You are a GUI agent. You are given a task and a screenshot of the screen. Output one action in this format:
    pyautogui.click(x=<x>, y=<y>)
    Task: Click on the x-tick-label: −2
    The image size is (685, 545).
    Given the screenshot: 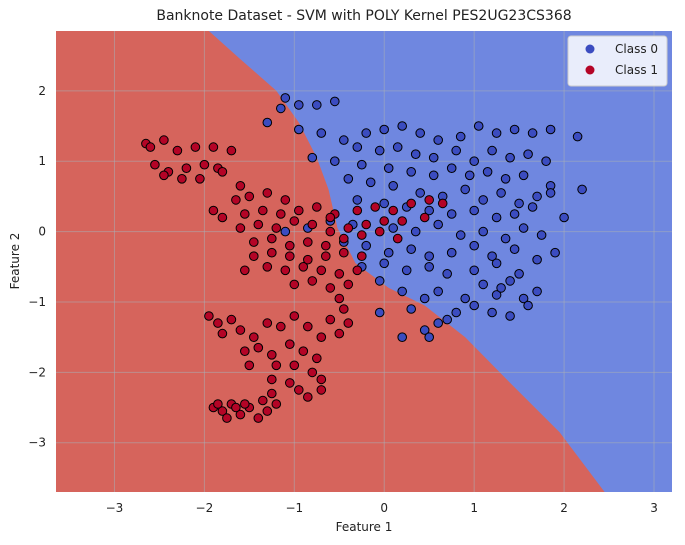 What is the action you would take?
    pyautogui.click(x=205, y=508)
    